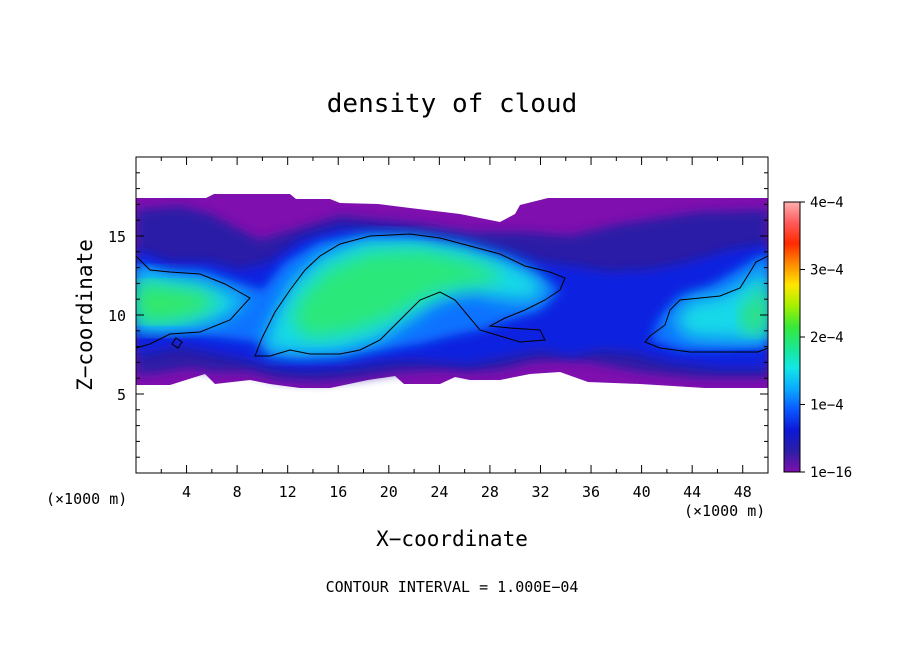 This screenshot has width=904, height=658. What do you see at coordinates (743, 492) in the screenshot?
I see `x-tick-label: 48` at bounding box center [743, 492].